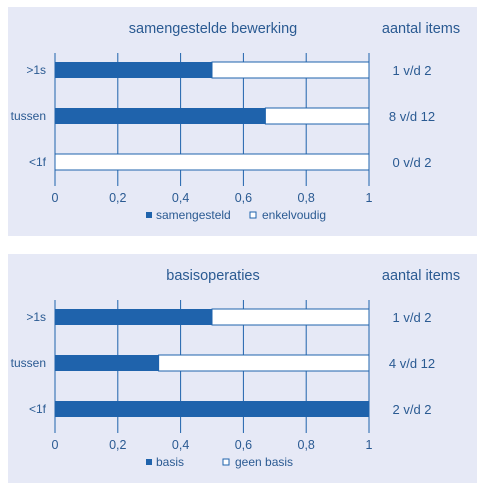 Image resolution: width=483 pixels, height=489 pixels. Describe the element at coordinates (411, 409) in the screenshot. I see `item-count-label: 2 v/d 2` at that location.